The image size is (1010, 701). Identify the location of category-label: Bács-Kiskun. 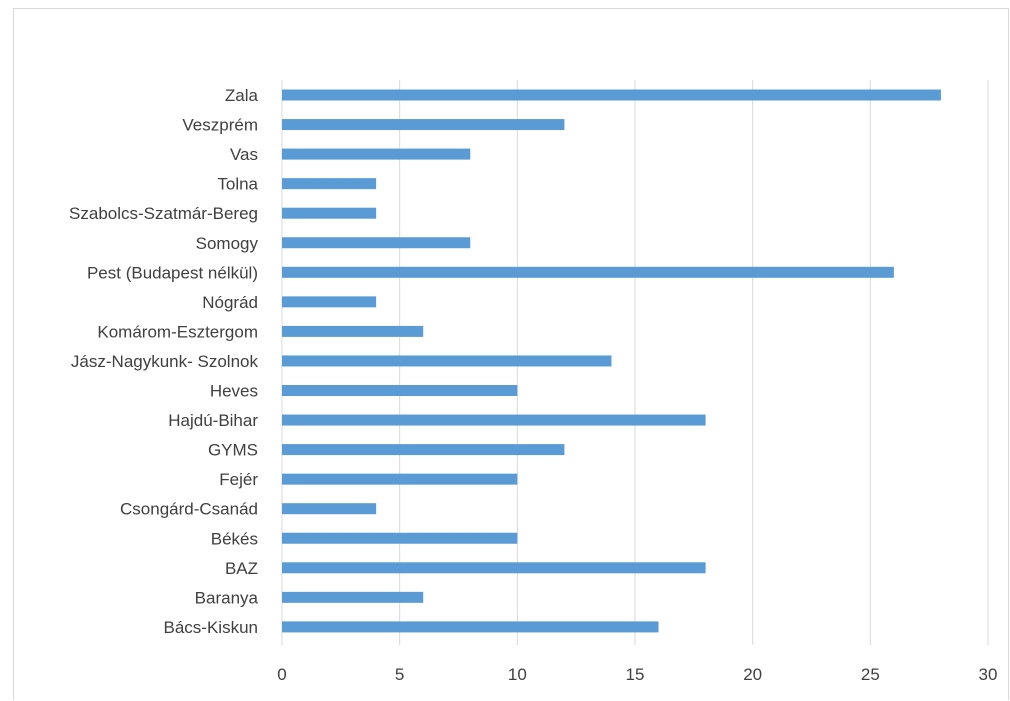
(211, 627).